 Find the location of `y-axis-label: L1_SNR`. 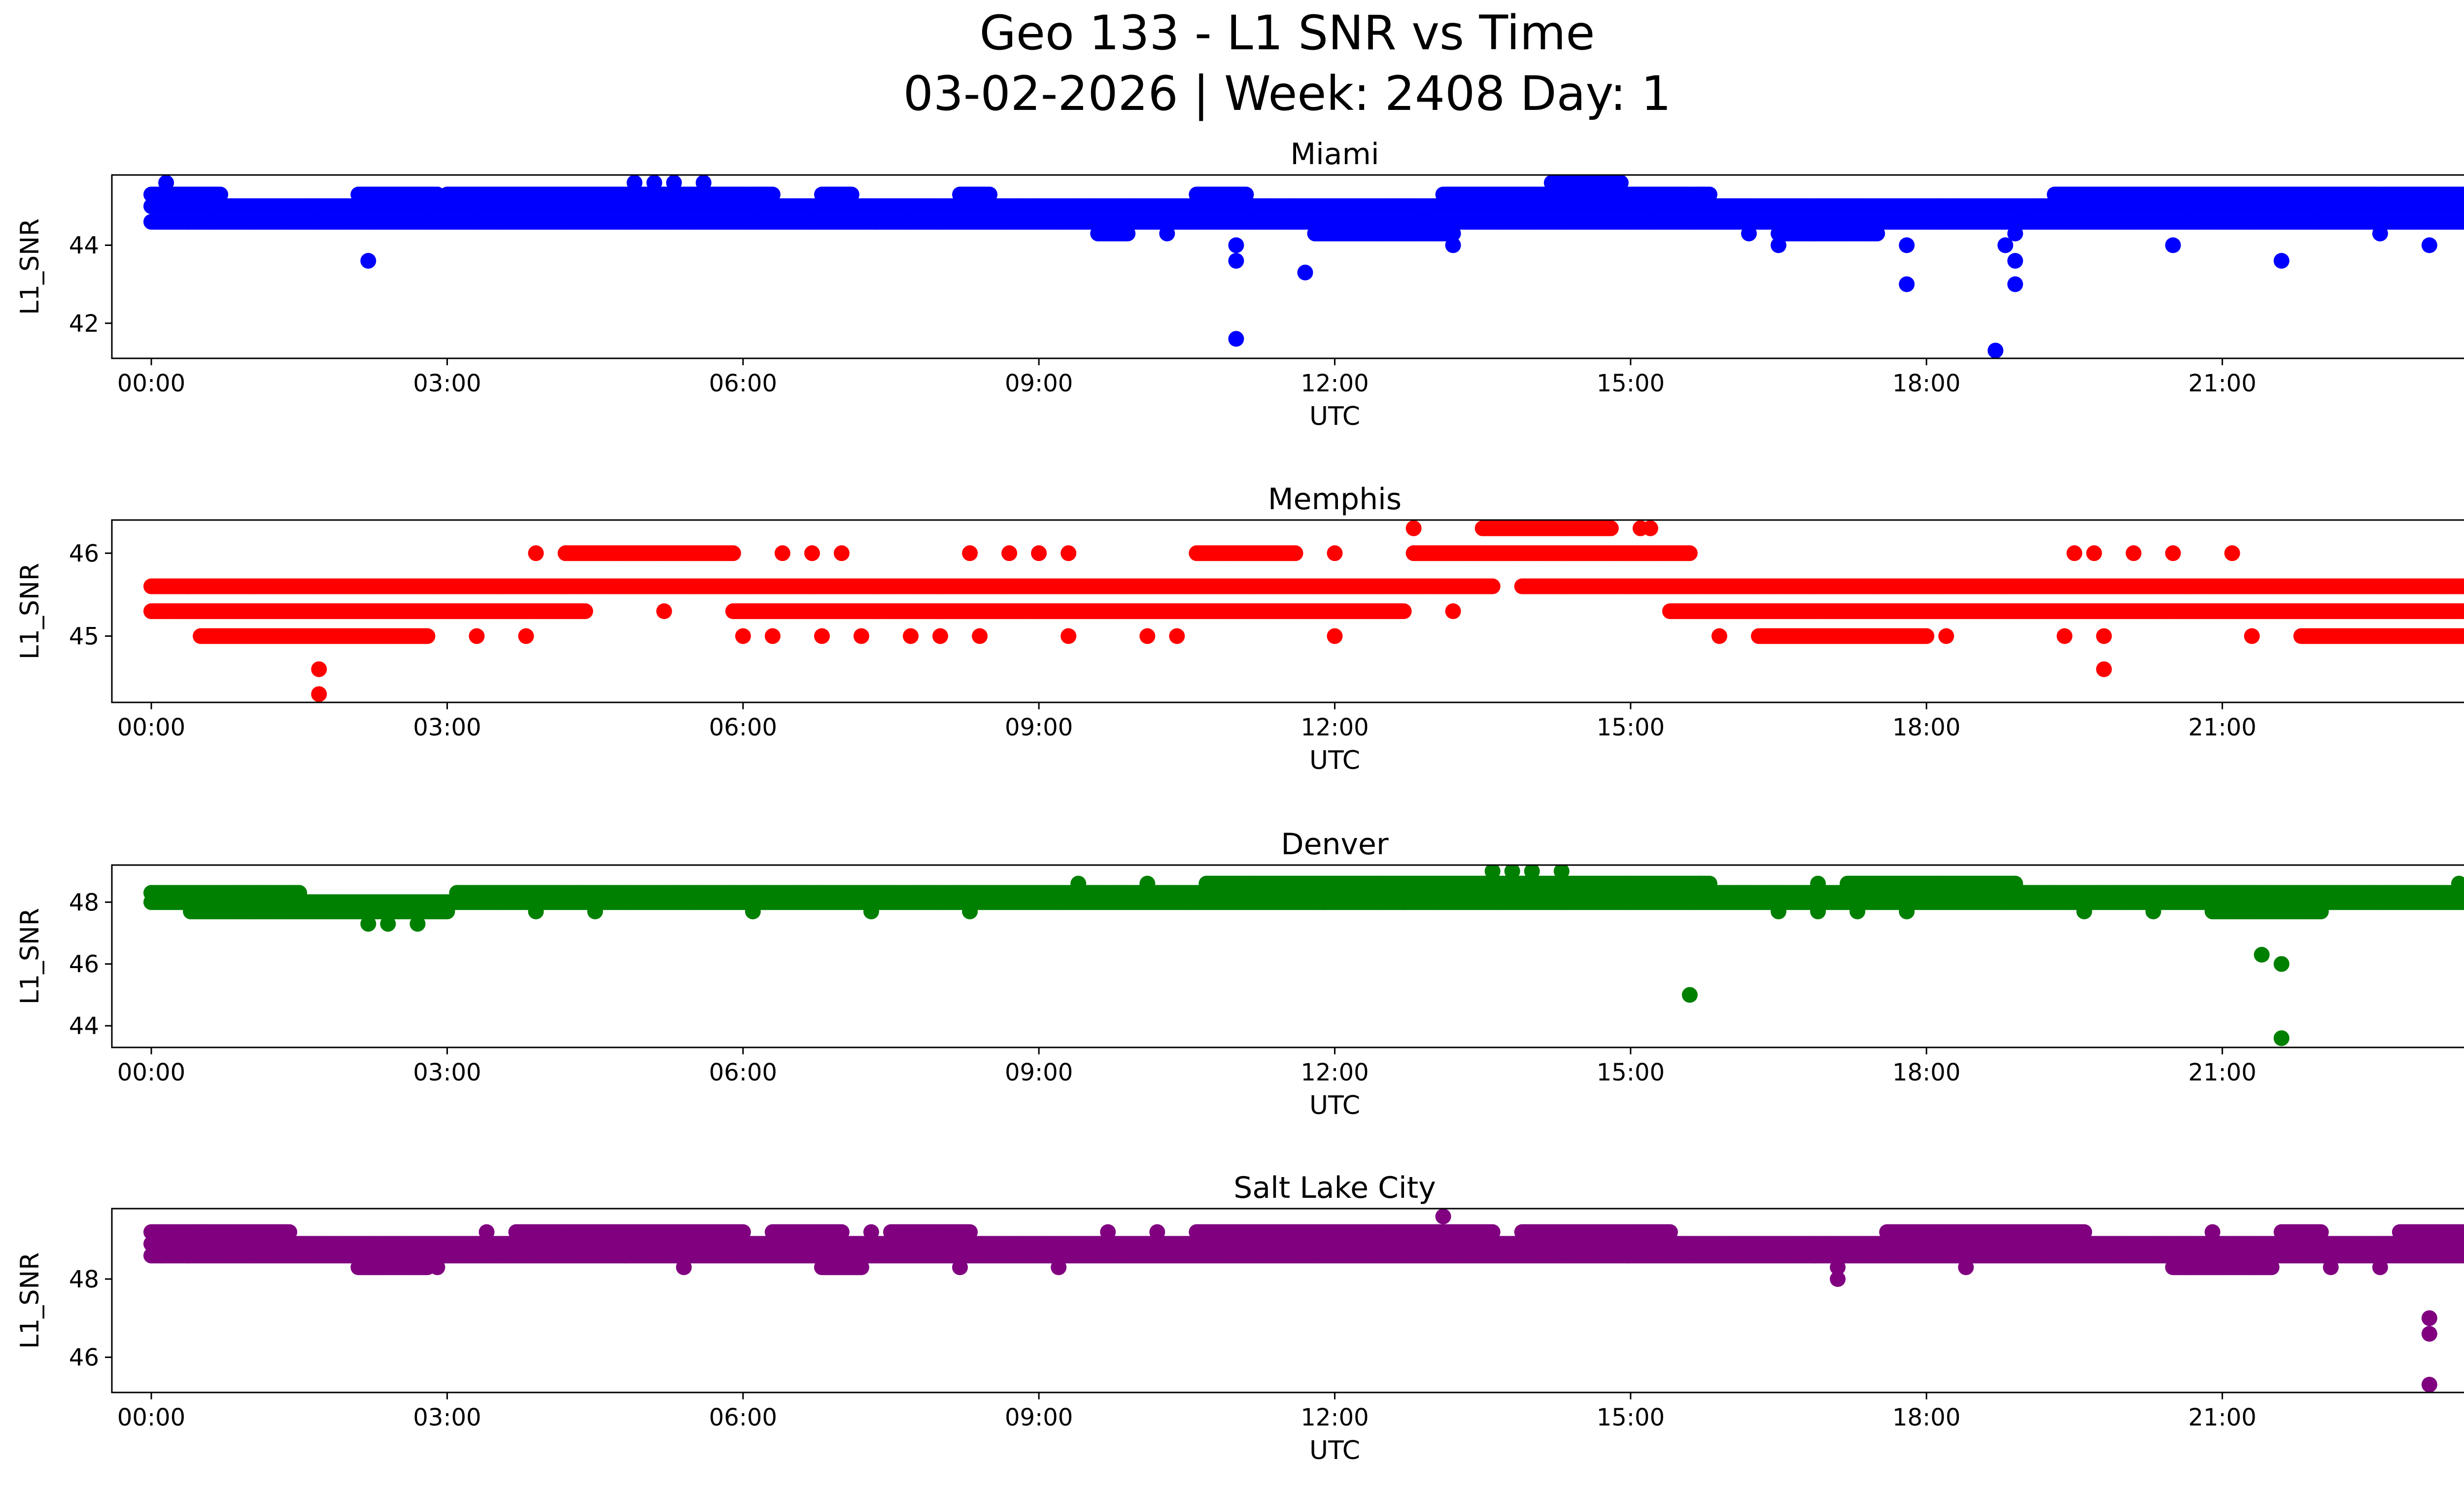

y-axis-label: L1_SNR is located at coordinates (30, 266).